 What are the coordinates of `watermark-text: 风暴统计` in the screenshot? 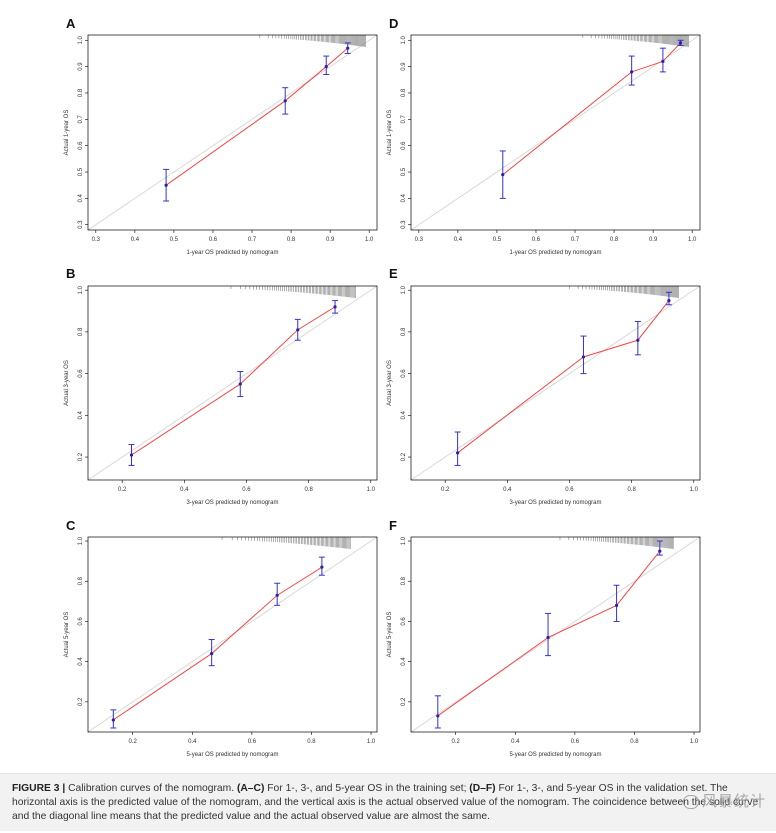 It's located at (733, 801).